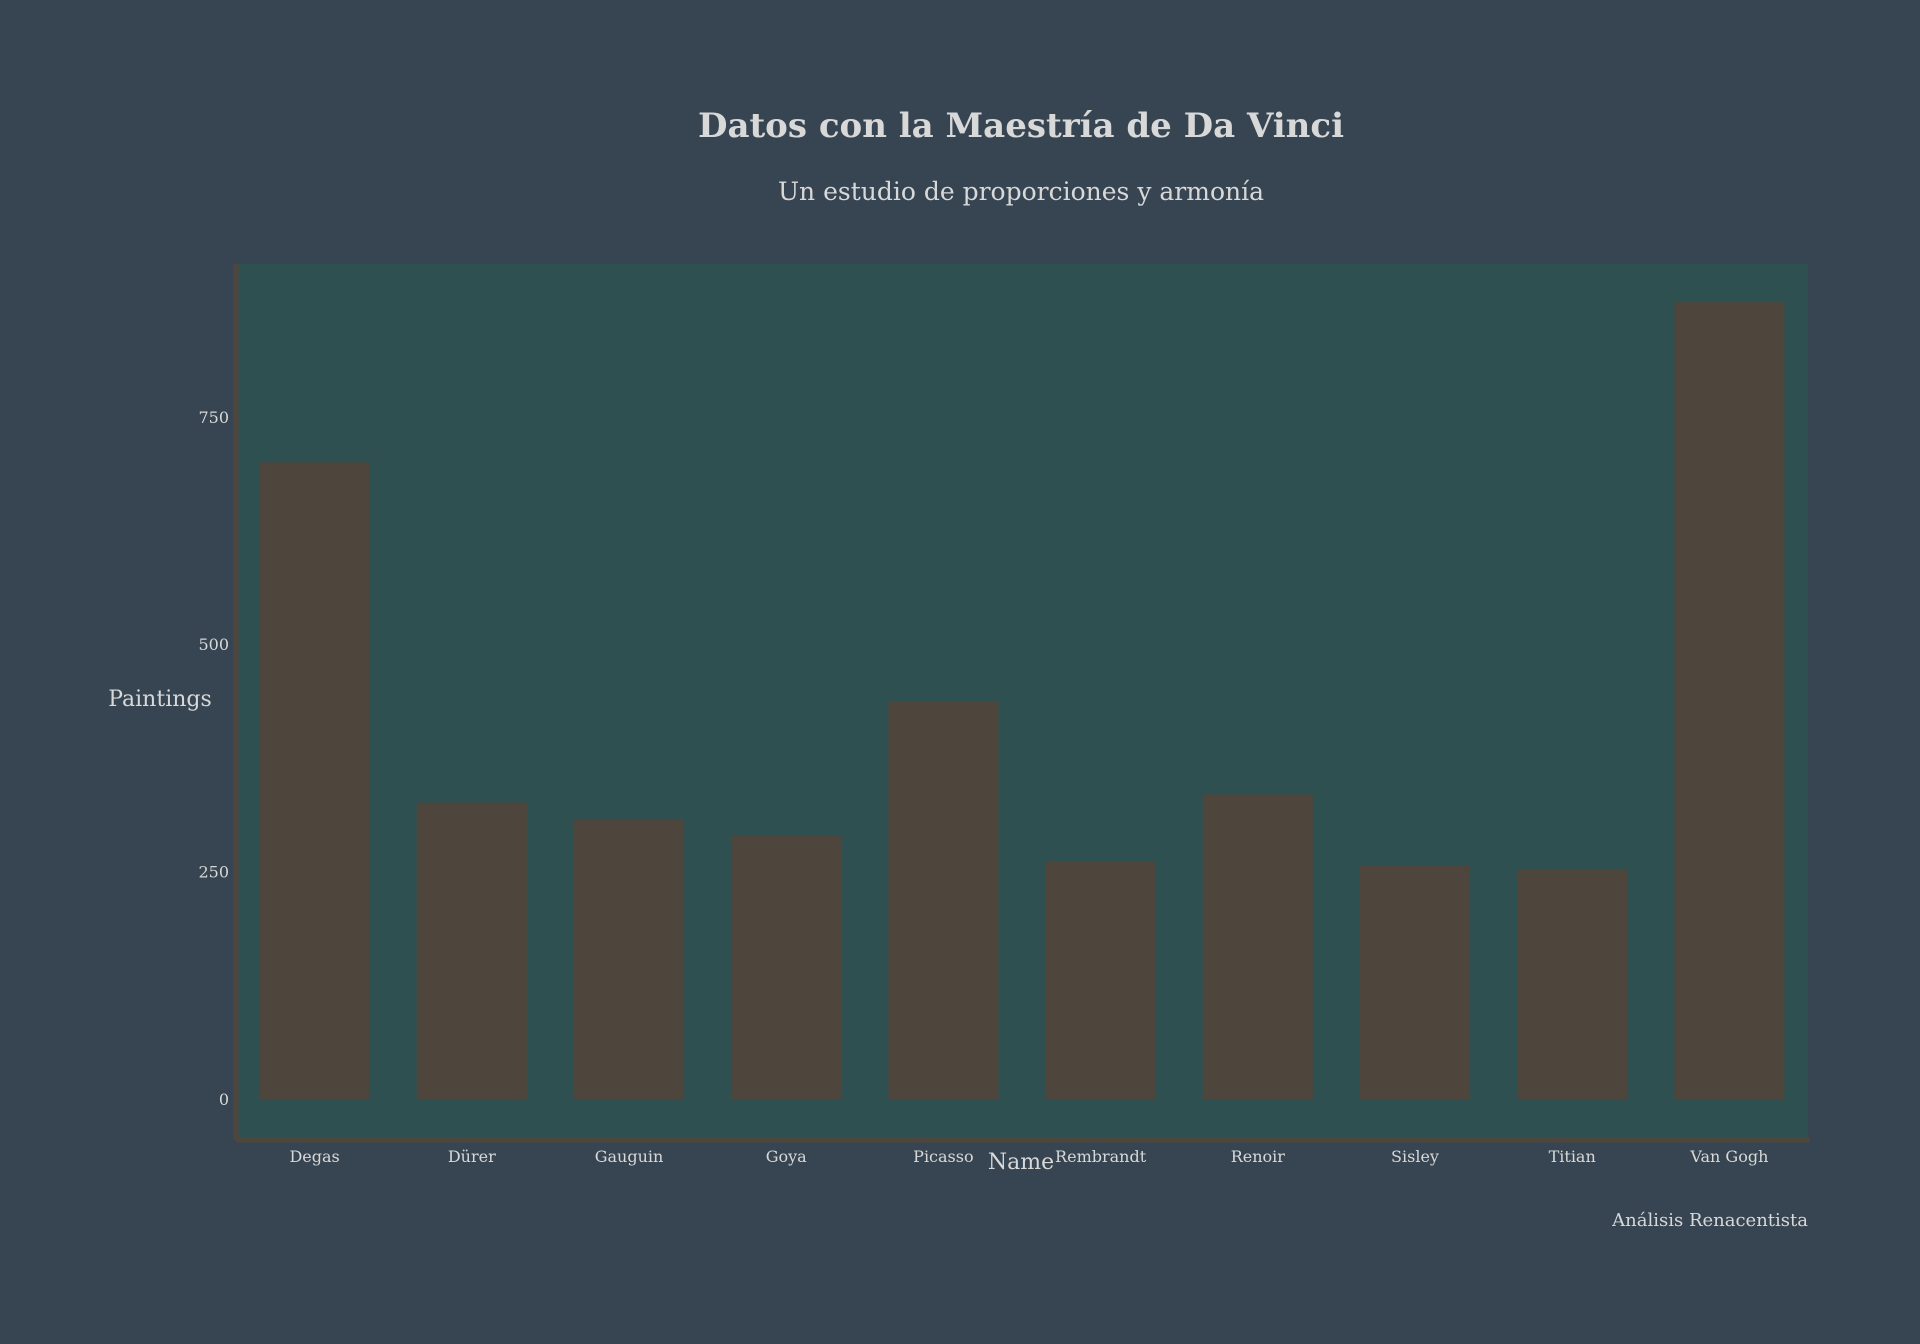  I want to click on bar-rembrandt, so click(1100, 980).